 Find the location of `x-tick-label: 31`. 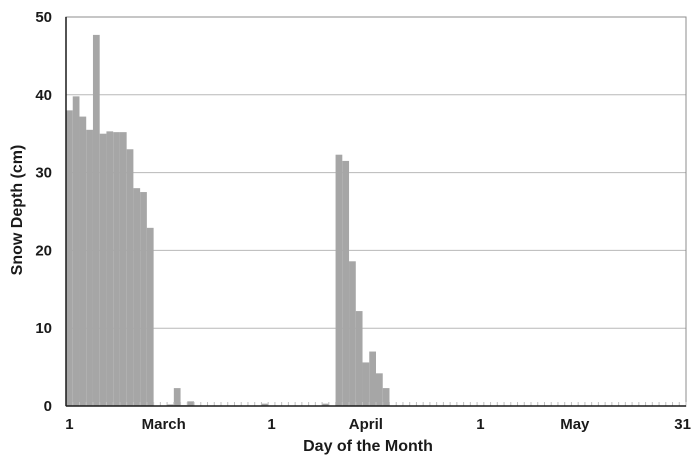

x-tick-label: 31 is located at coordinates (682, 424).